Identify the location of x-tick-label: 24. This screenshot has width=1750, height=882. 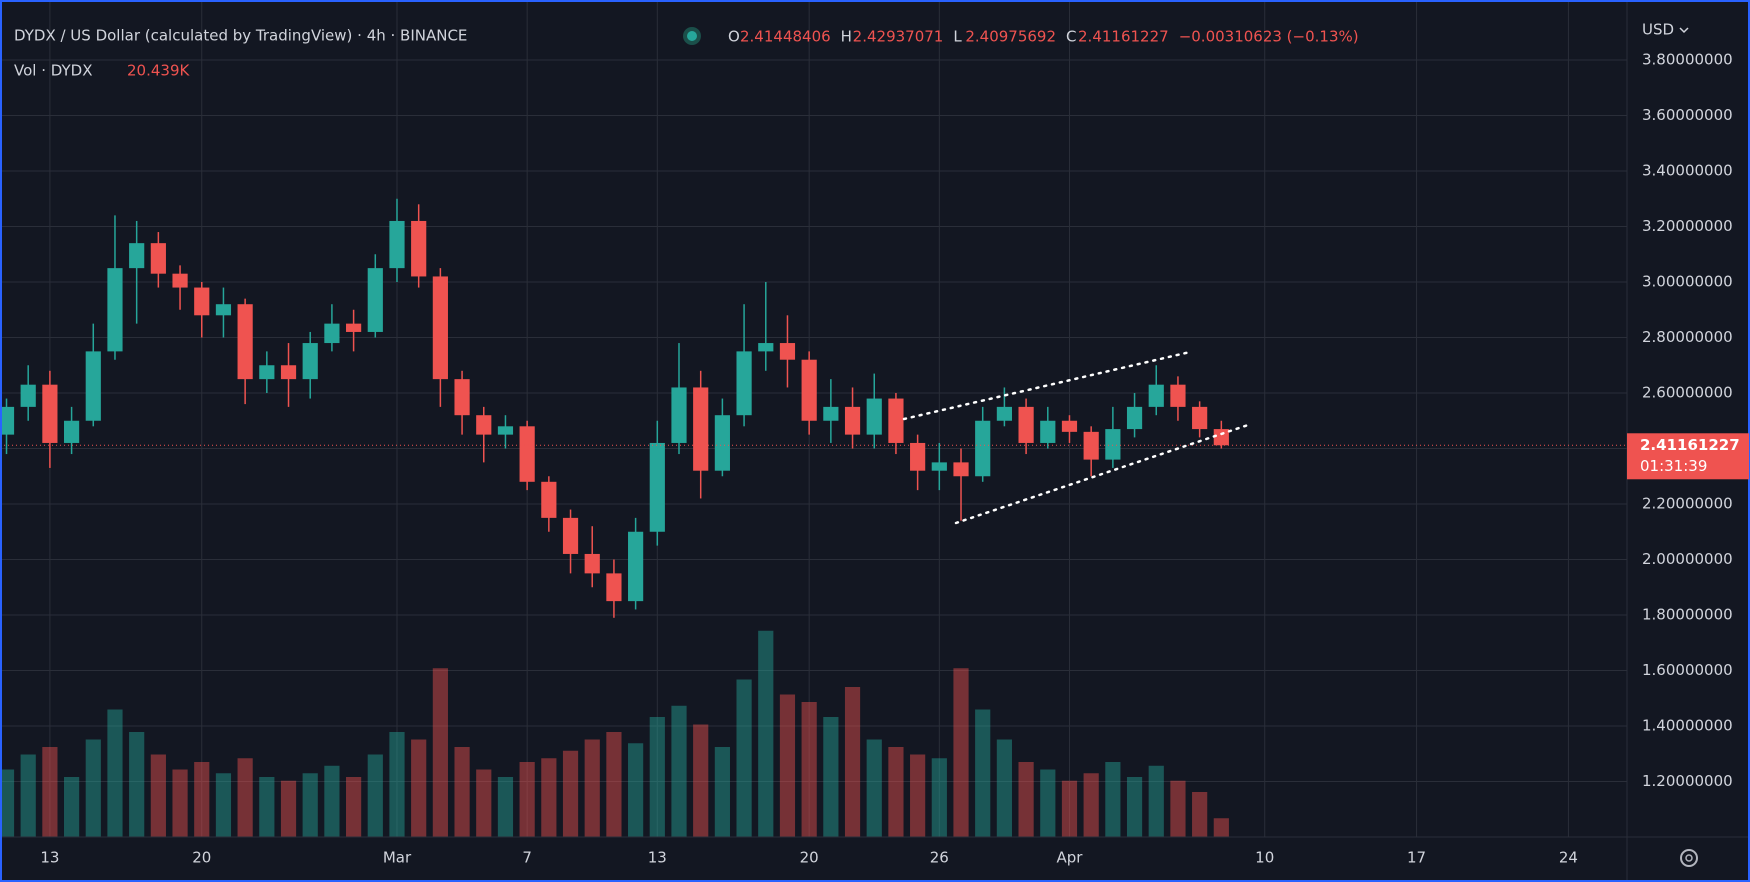
(1568, 858).